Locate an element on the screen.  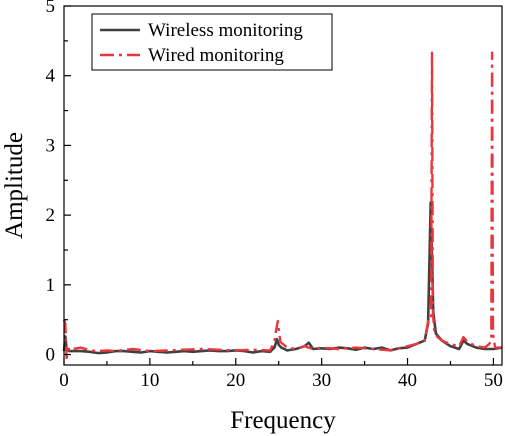
y-axis-title: Amplitude is located at coordinates (14, 185).